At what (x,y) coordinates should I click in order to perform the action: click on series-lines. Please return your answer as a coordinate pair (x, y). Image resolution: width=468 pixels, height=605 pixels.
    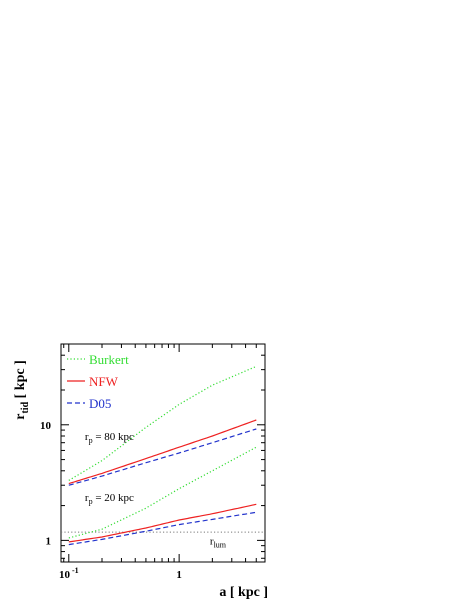
    Looking at the image, I should click on (162, 455).